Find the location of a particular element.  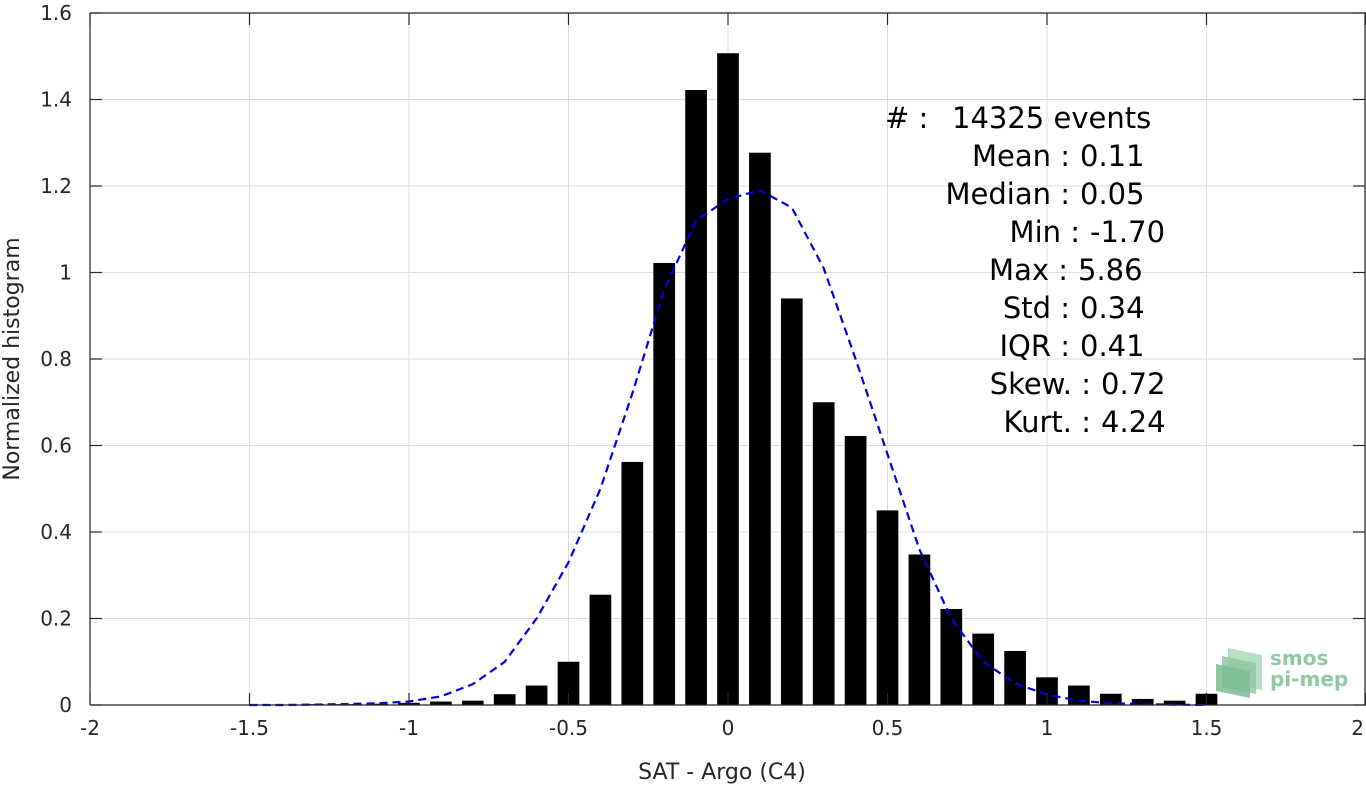

stat-label: Max : is located at coordinates (1028, 270).